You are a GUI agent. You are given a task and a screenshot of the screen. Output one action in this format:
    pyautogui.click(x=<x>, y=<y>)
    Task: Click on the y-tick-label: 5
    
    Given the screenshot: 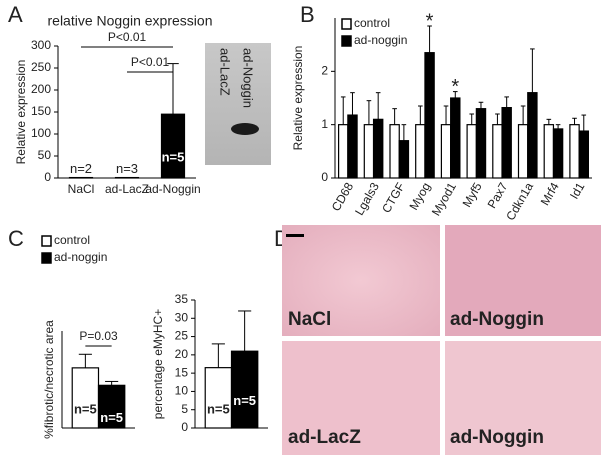 What is the action you would take?
    pyautogui.click(x=184, y=409)
    